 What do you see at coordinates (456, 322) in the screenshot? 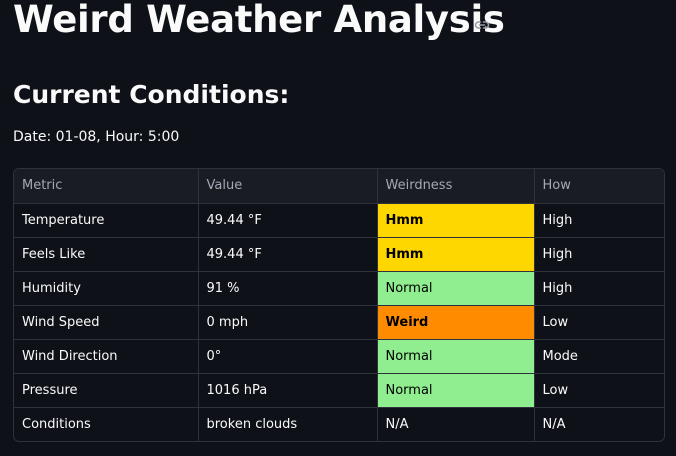
I see `table-cell: Weird` at bounding box center [456, 322].